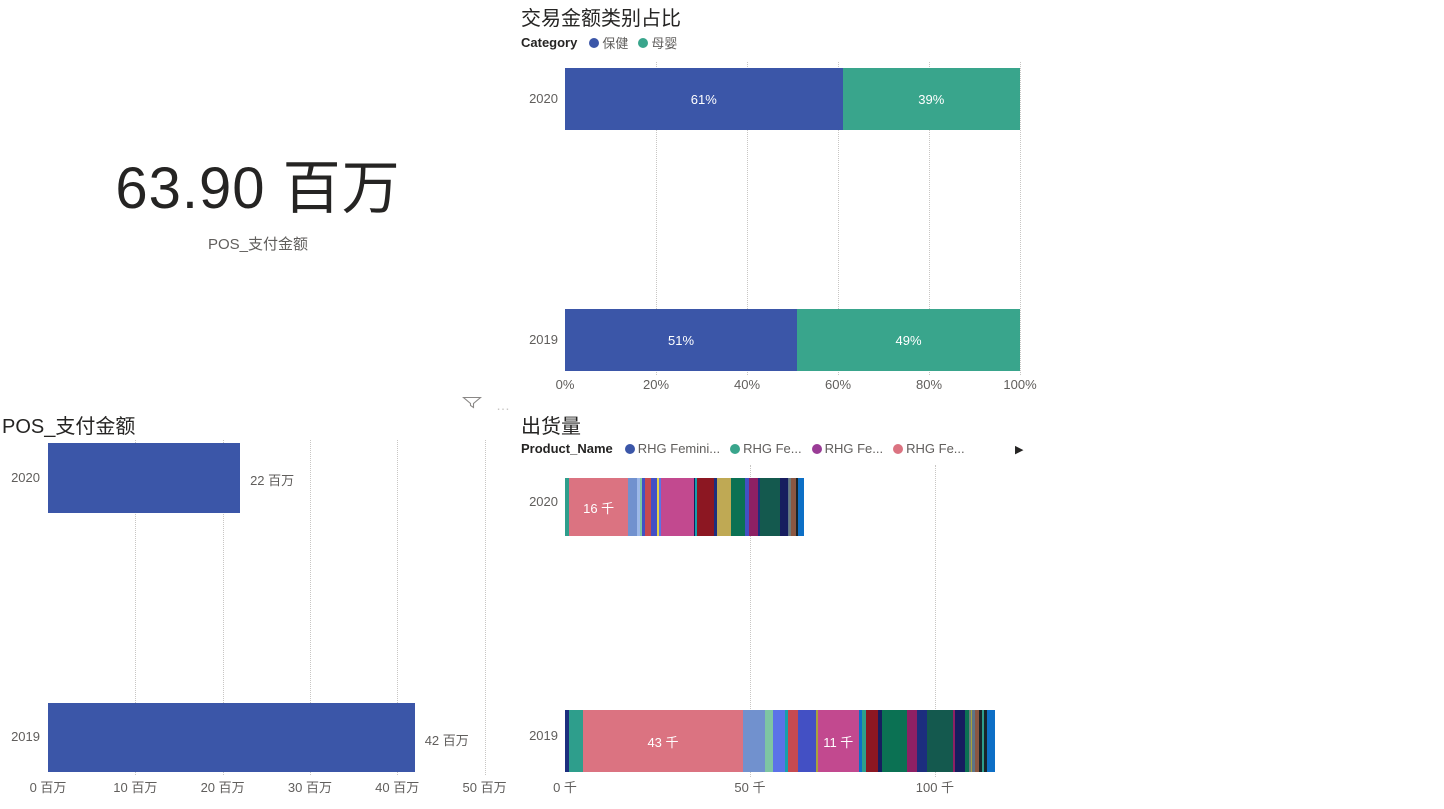  I want to click on x-axis-tick-label: 50 千, so click(750, 787).